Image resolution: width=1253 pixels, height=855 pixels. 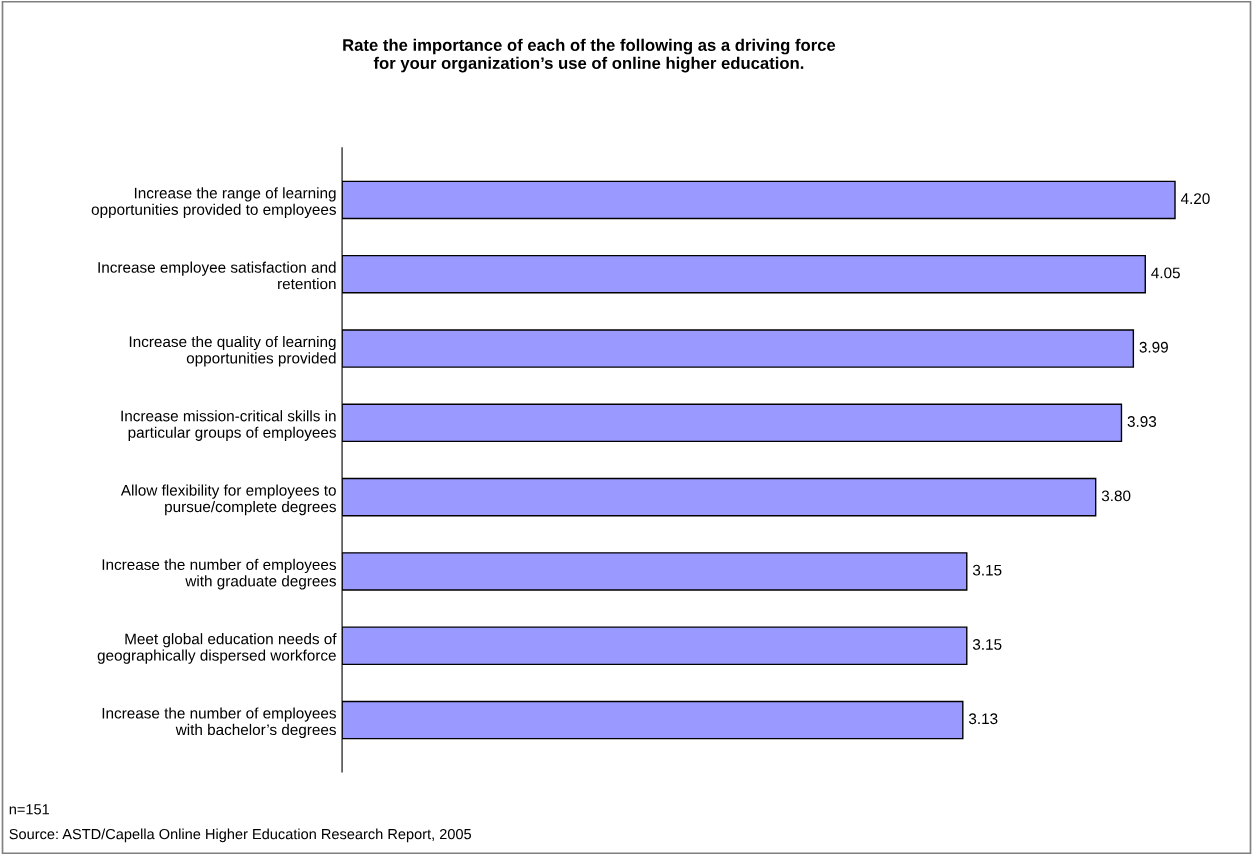 I want to click on chart-title: Rate the importance of each of the following as a driving force for your organization’s use of online higher education., so click(x=589, y=55).